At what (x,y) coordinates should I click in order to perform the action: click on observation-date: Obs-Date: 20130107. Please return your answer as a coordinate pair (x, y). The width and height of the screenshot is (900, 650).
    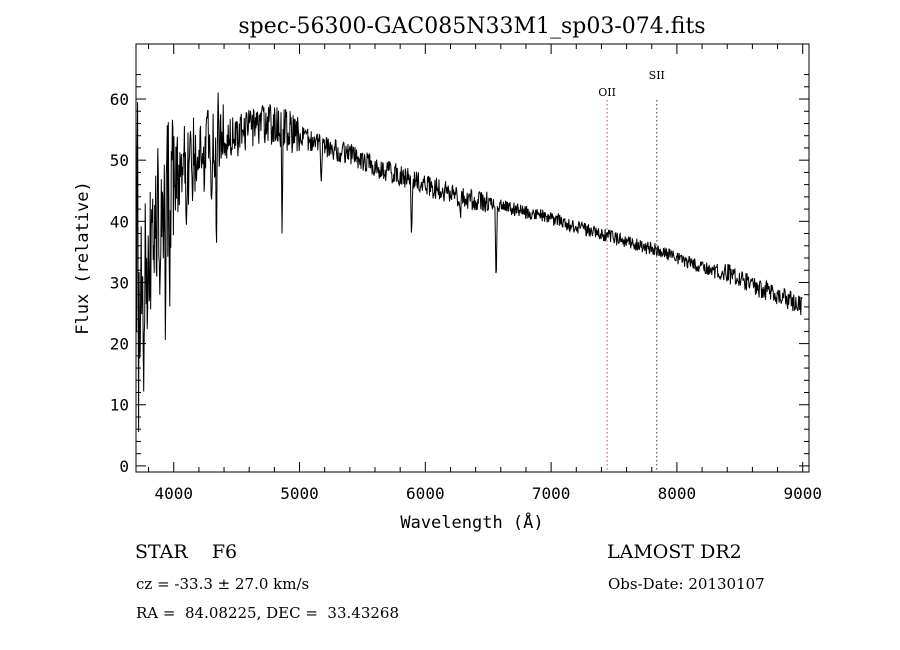
    Looking at the image, I should click on (686, 584).